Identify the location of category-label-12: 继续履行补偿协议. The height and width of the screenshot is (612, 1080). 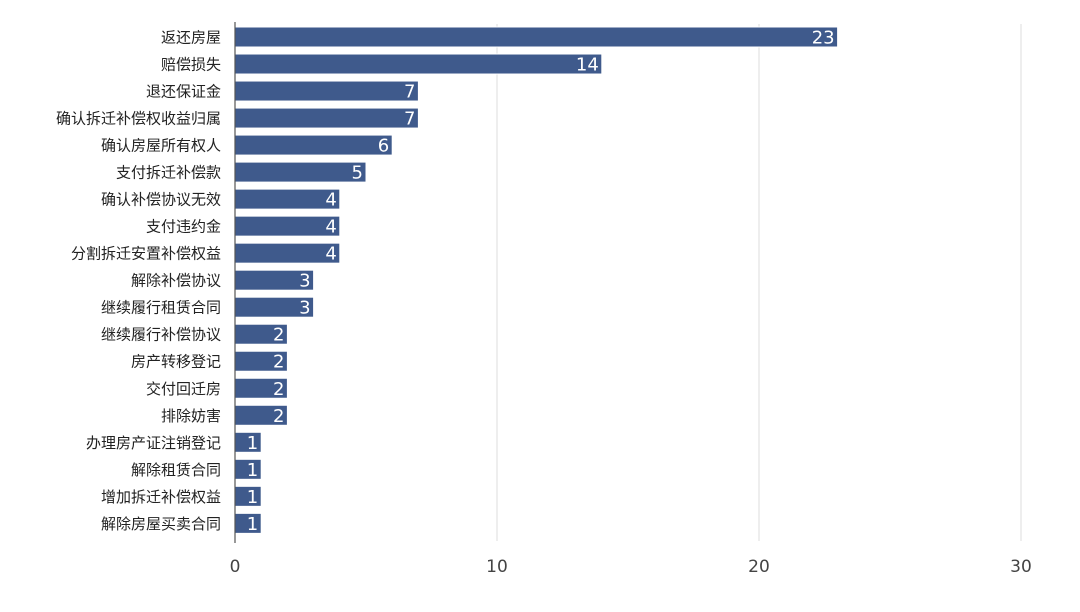
(161, 335).